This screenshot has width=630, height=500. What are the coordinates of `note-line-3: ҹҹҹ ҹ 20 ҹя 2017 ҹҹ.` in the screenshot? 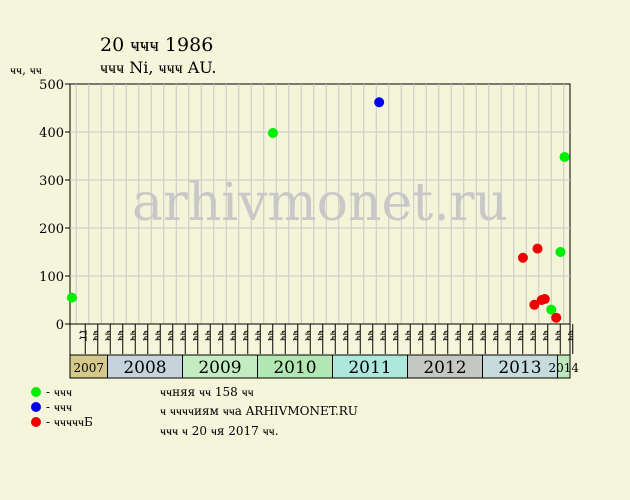 It's located at (219, 431).